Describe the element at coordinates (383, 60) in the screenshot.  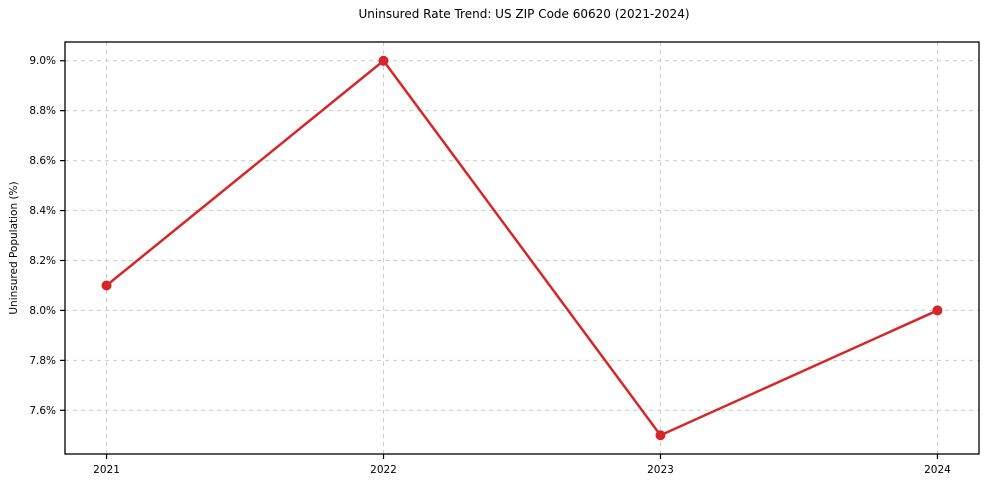
I see `data-point-2022` at that location.